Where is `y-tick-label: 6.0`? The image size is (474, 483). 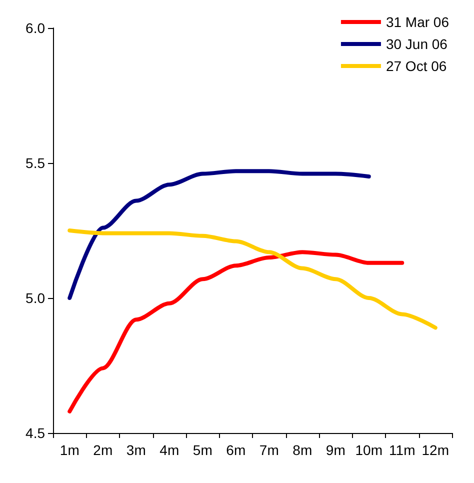 y-tick-label: 6.0 is located at coordinates (36, 28).